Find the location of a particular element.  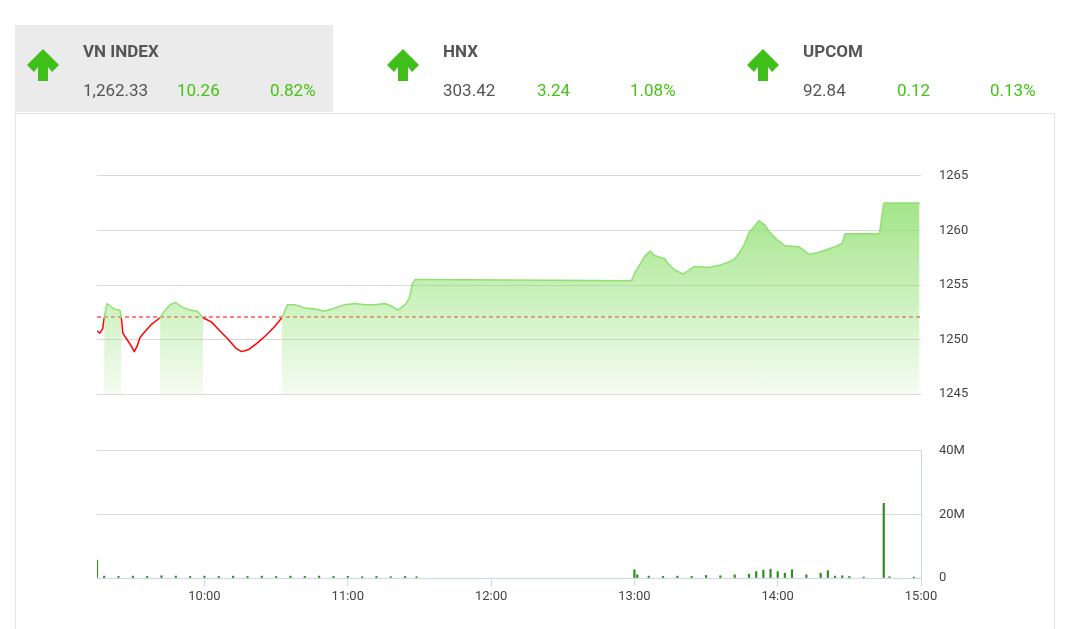

y-tick-label: 0 is located at coordinates (943, 577).